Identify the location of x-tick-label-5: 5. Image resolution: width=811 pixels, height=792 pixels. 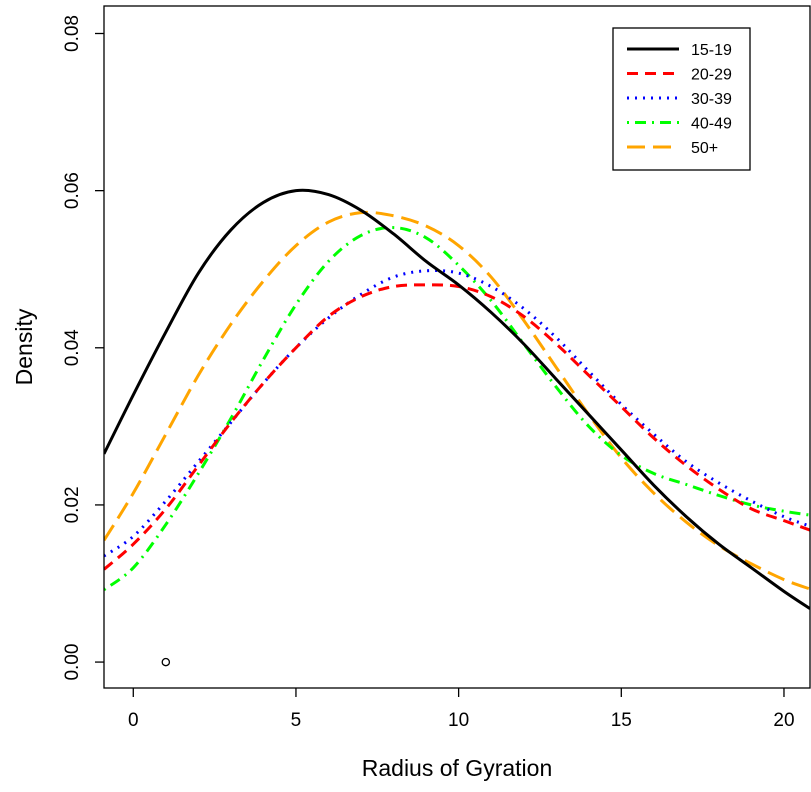
(296, 720).